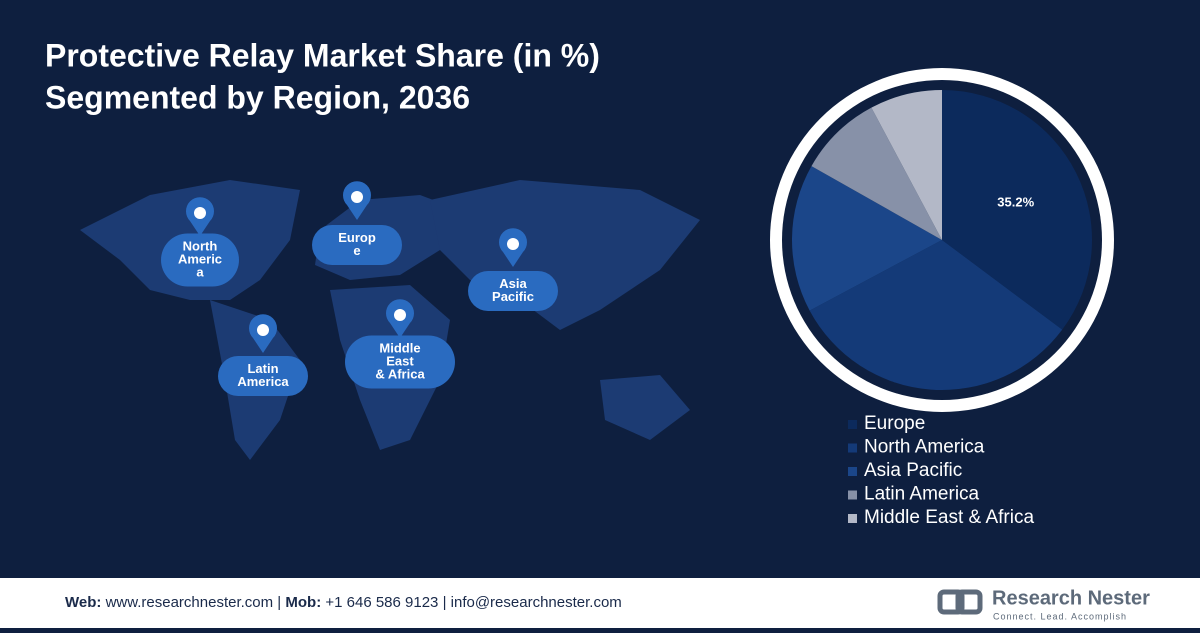 The width and height of the screenshot is (1200, 633). I want to click on legend-label: Europe, so click(894, 423).